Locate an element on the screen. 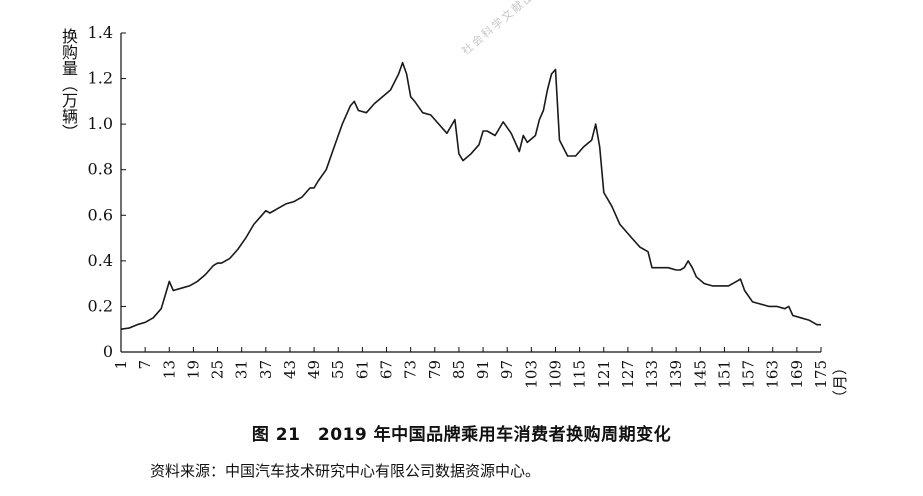  x-tick-label: 163 is located at coordinates (773, 374).